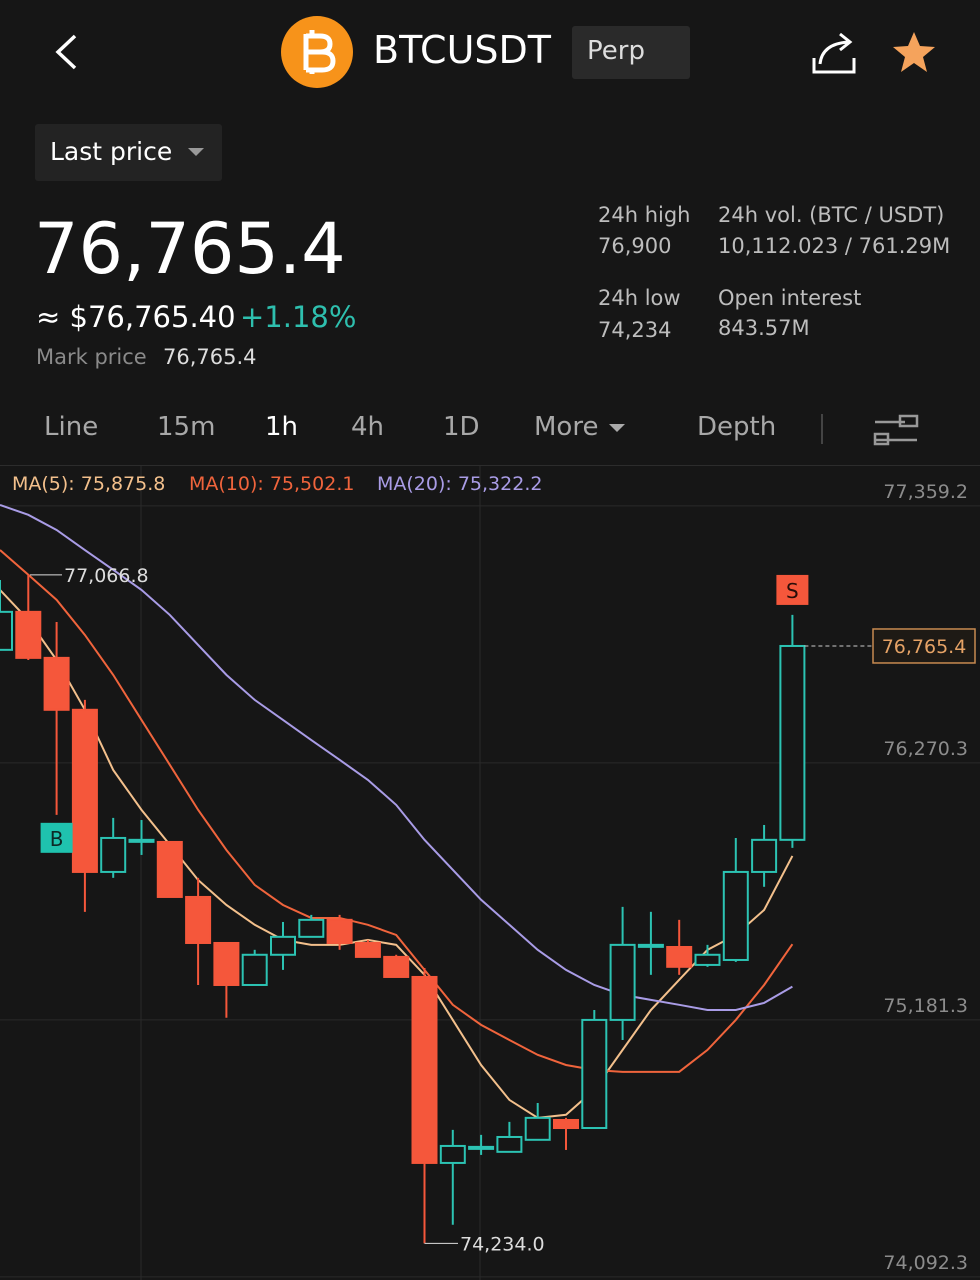 The height and width of the screenshot is (1280, 980). Describe the element at coordinates (319, 52) in the screenshot. I see `coin-glyph` at that location.